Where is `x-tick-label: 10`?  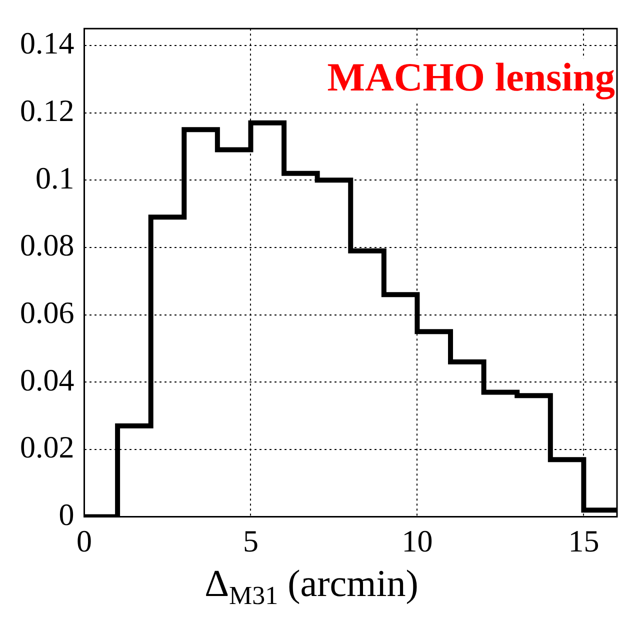 x-tick-label: 10 is located at coordinates (417, 541).